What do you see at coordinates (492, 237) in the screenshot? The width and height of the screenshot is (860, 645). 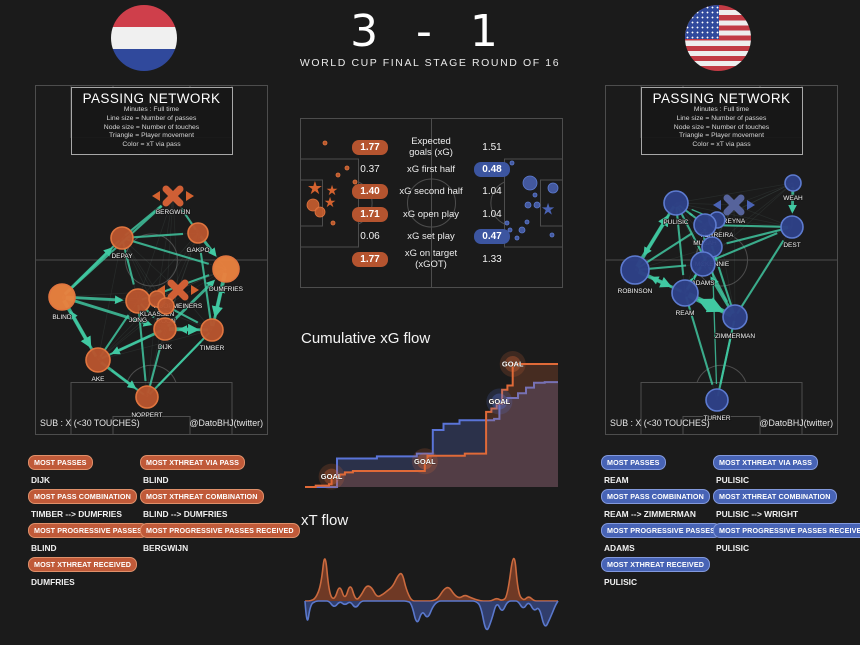 I see `stat-highlight: 0.47` at bounding box center [492, 237].